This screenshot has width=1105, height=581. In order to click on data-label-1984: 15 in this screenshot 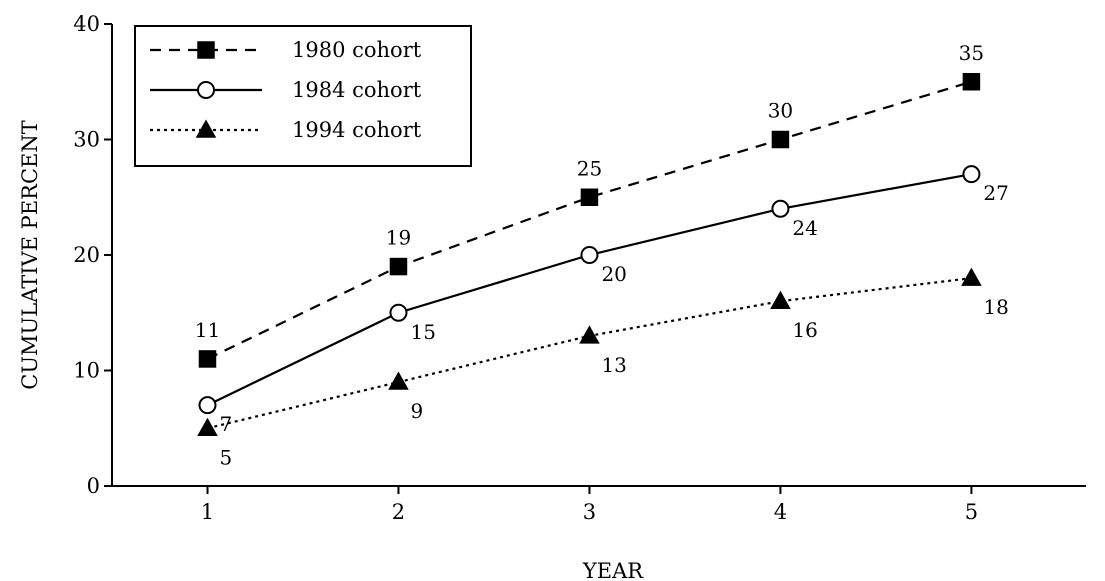, I will do `click(422, 332)`.